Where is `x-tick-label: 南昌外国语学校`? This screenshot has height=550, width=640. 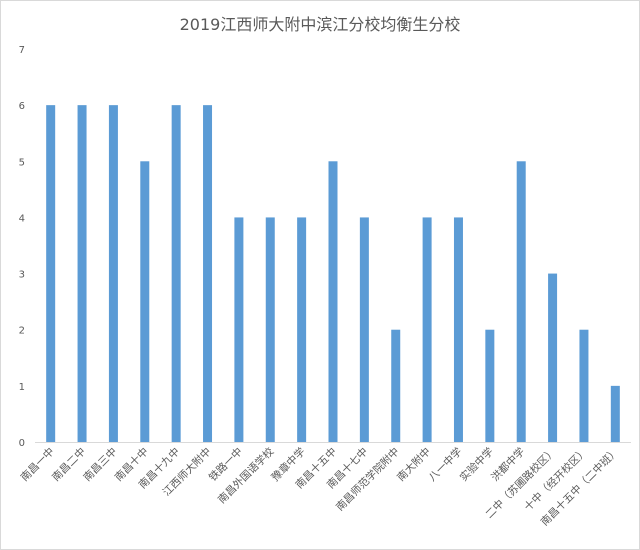 x-tick-label: 南昌外国语学校 is located at coordinates (246, 476).